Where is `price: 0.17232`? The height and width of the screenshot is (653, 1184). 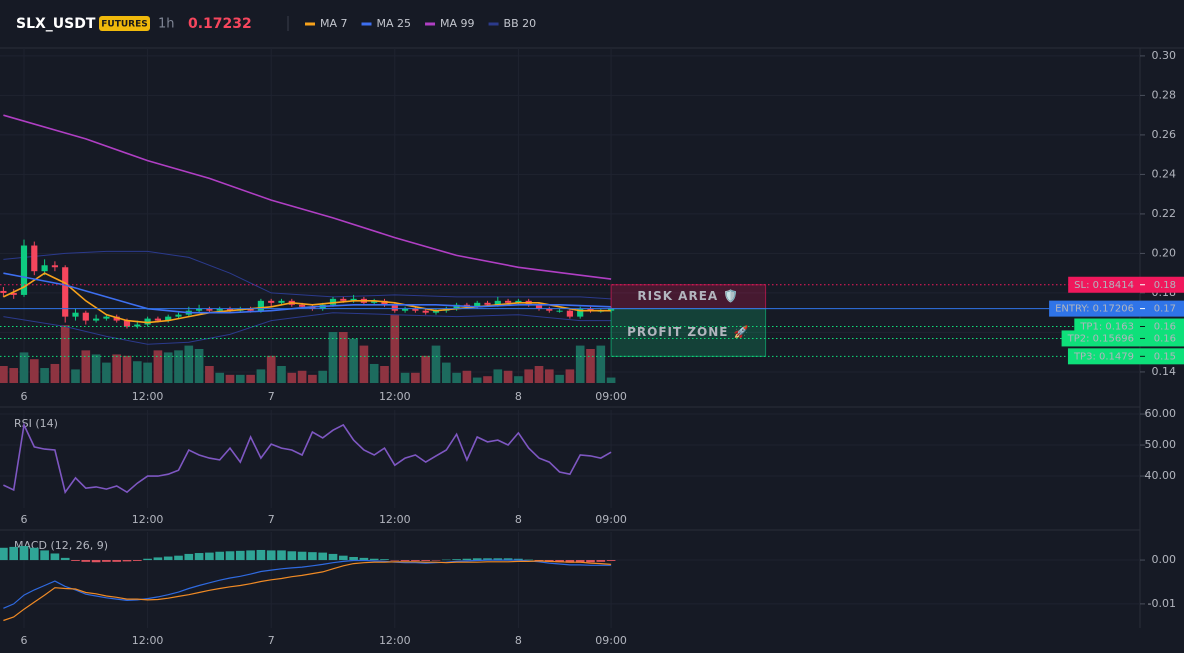 price: 0.17232 is located at coordinates (220, 24).